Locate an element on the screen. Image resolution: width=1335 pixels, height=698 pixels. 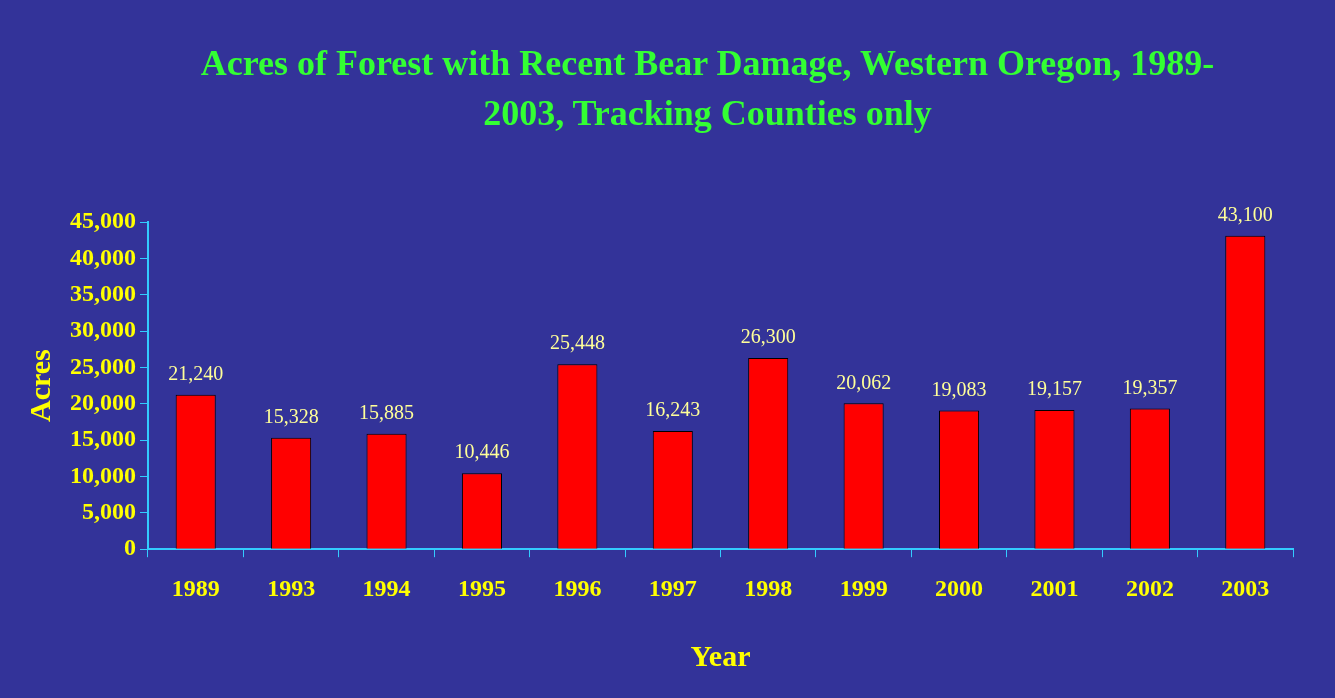
y-tick-label: 0 is located at coordinates (130, 547).